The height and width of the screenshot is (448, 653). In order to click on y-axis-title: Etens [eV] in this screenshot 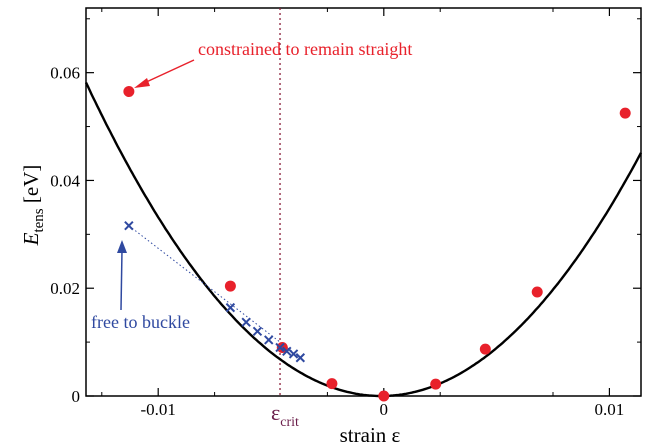, I will do `click(33, 206)`.